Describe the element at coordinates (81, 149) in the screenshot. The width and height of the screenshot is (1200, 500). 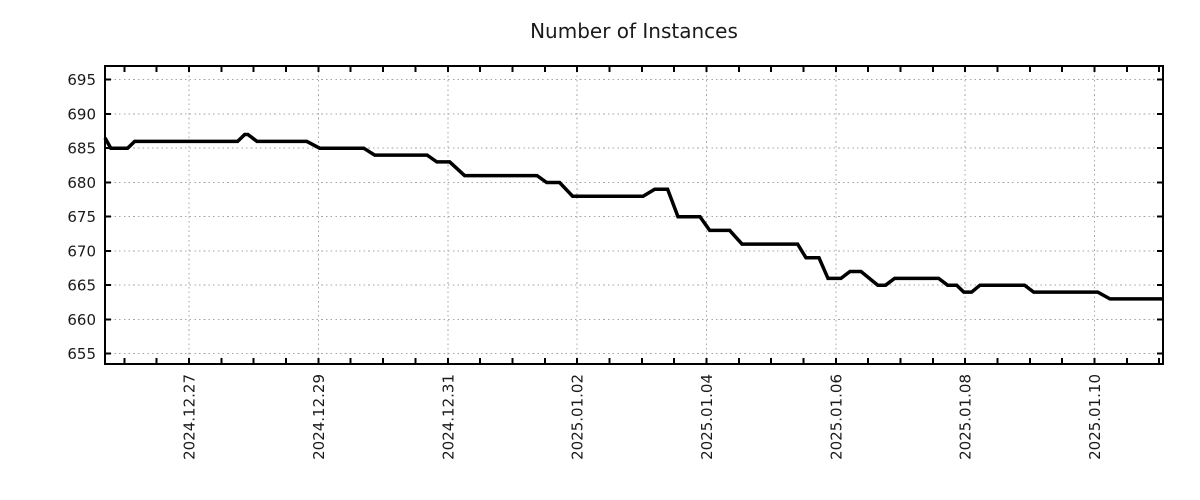
I see `y-tick-label: 685` at that location.